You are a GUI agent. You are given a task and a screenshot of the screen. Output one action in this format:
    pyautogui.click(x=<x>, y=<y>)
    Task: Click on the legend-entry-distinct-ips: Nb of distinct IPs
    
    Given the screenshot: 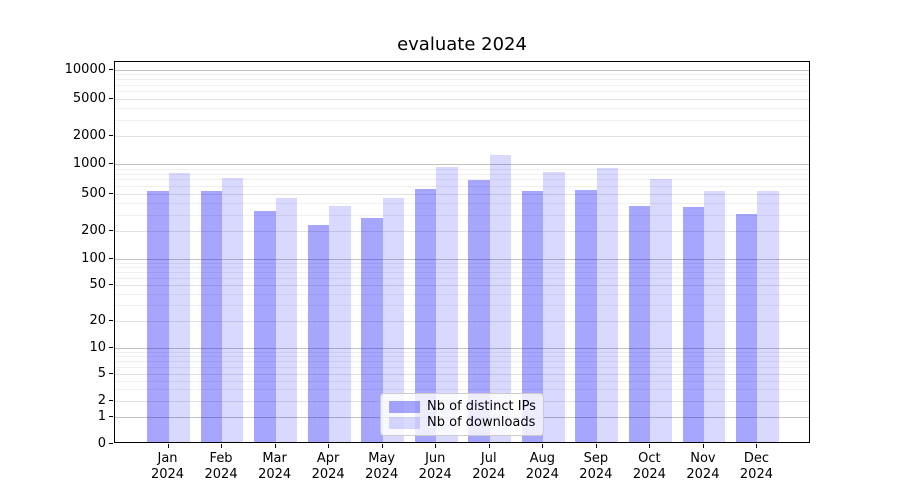 What is the action you would take?
    pyautogui.click(x=462, y=406)
    